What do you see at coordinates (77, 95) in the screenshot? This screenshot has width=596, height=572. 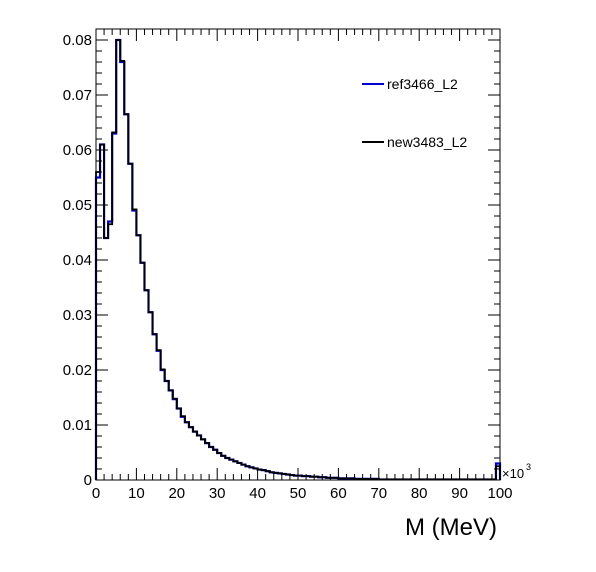 I see `y-tick-label: 0.07` at bounding box center [77, 95].